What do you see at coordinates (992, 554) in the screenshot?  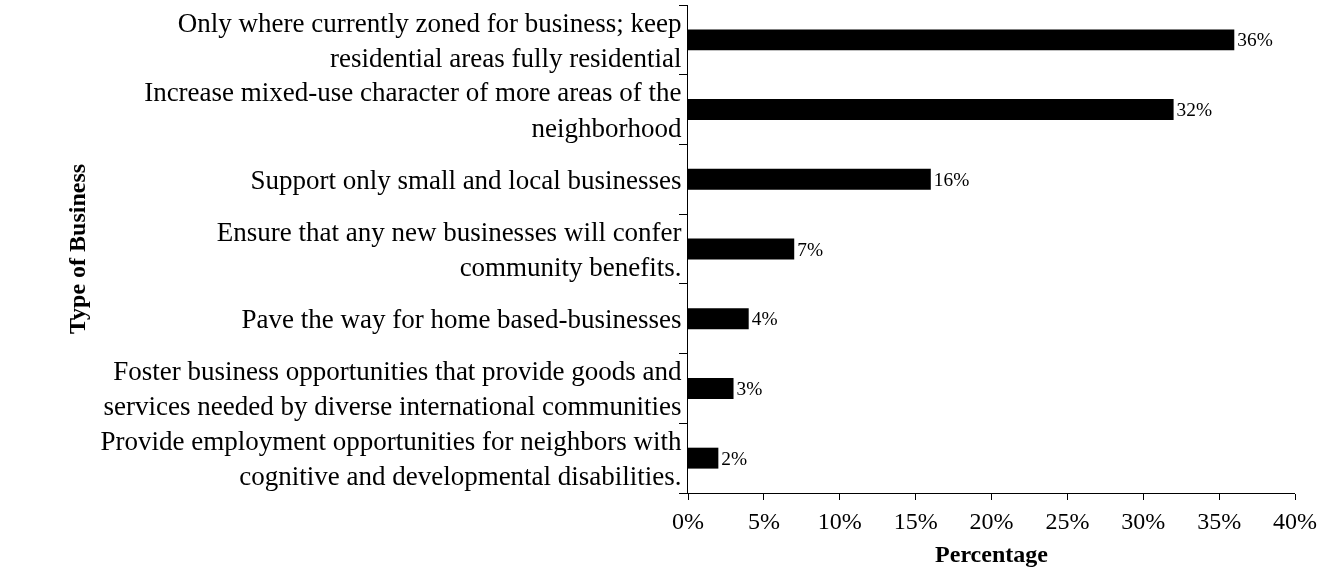 I see `x-axis-title: Percentage` at bounding box center [992, 554].